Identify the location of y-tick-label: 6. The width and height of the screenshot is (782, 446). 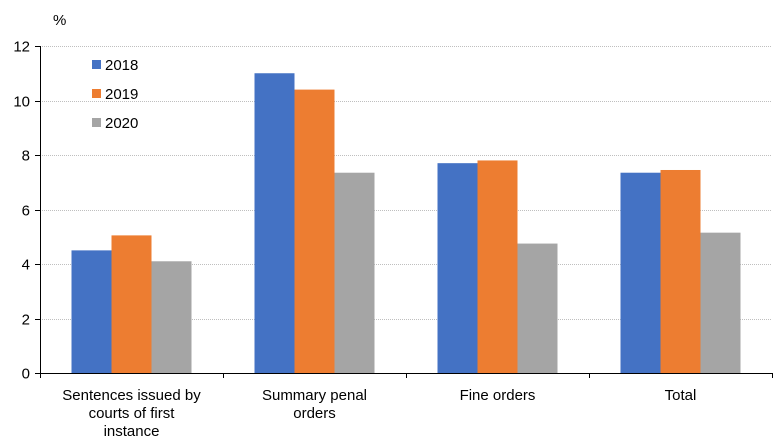
(26, 211).